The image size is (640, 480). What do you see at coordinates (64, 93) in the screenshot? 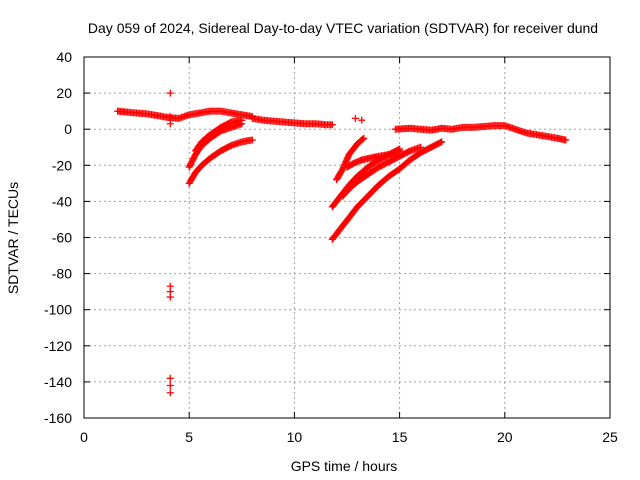
I see `y-tick-label: 20` at bounding box center [64, 93].